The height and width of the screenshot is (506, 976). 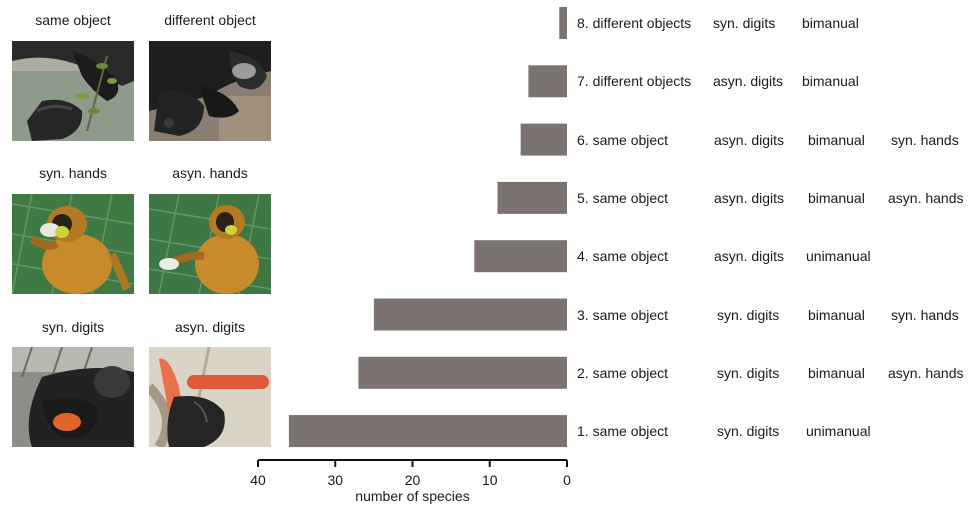 What do you see at coordinates (836, 197) in the screenshot?
I see `row-manual-5: bimanual` at bounding box center [836, 197].